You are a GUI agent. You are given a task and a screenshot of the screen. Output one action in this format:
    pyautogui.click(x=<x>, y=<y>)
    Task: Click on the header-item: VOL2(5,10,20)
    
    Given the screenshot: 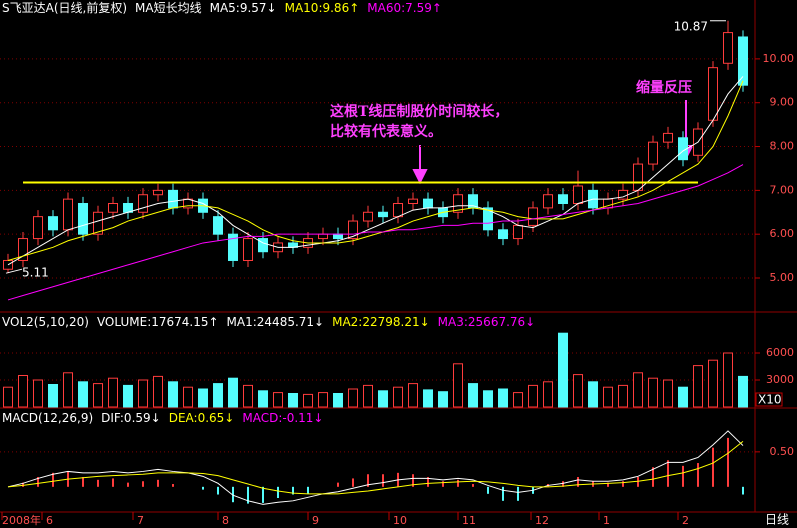 What is the action you would take?
    pyautogui.click(x=45, y=322)
    